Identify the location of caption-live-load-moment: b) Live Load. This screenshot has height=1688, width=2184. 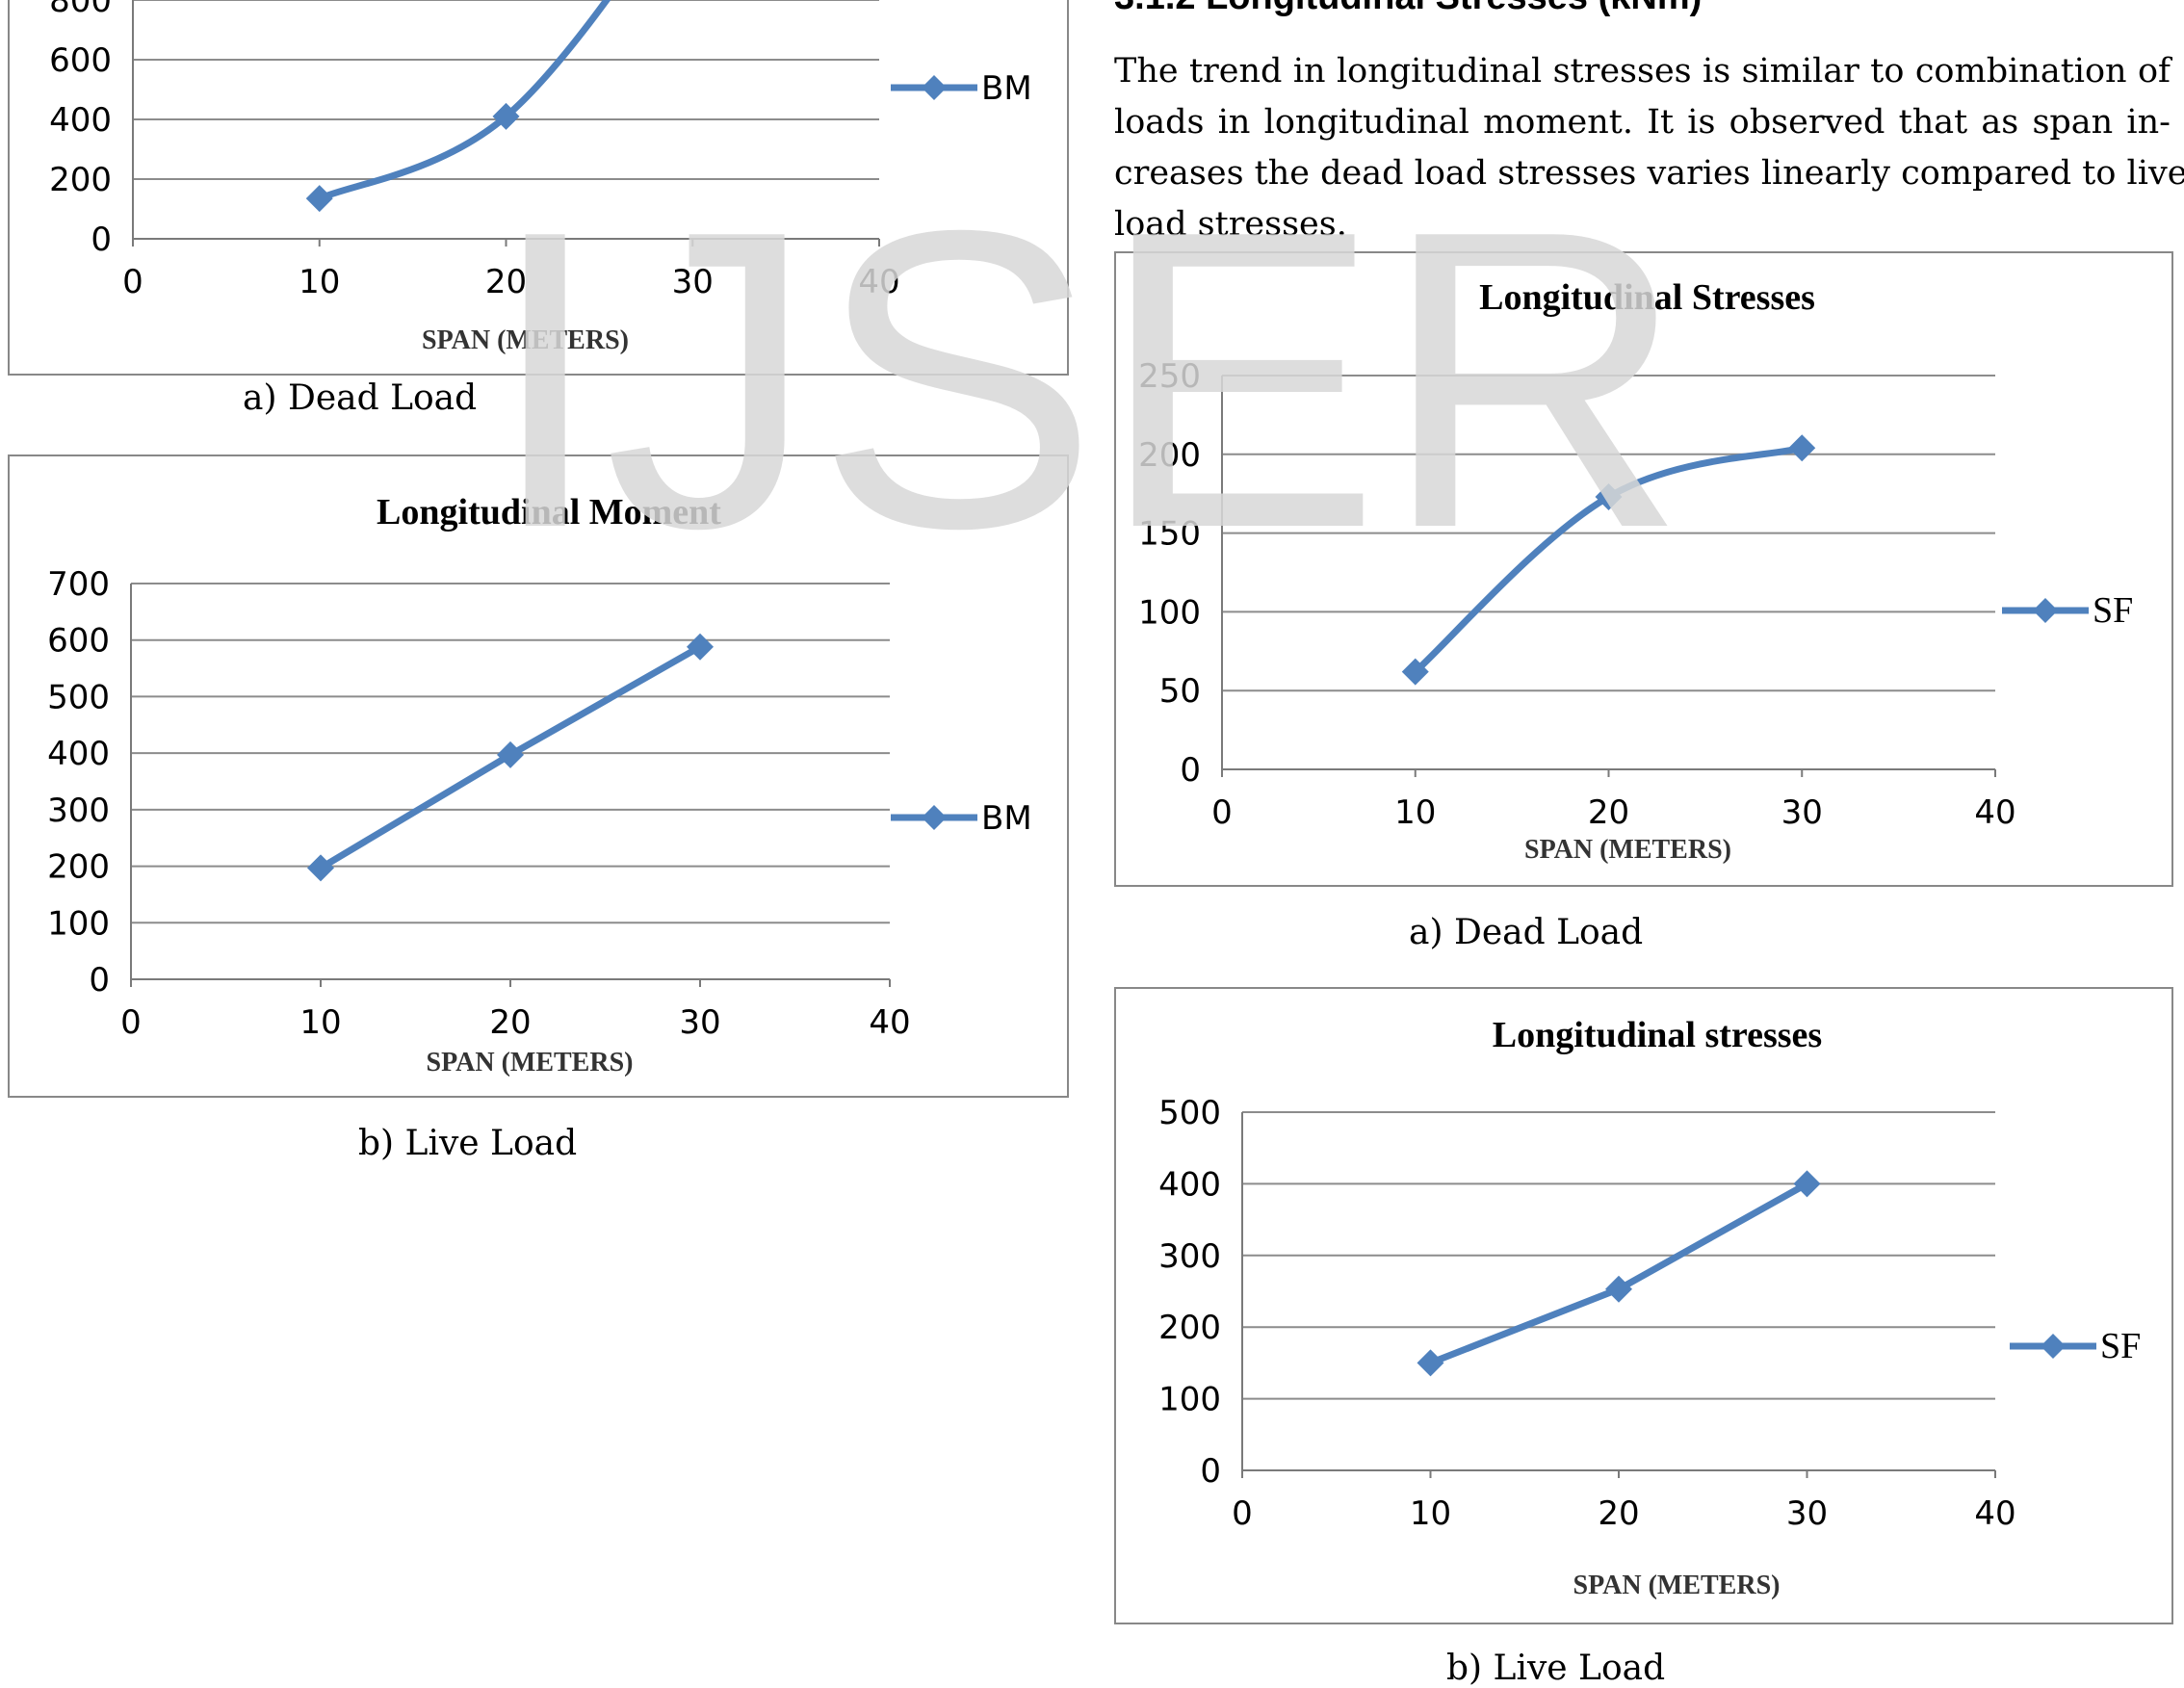
(468, 1143).